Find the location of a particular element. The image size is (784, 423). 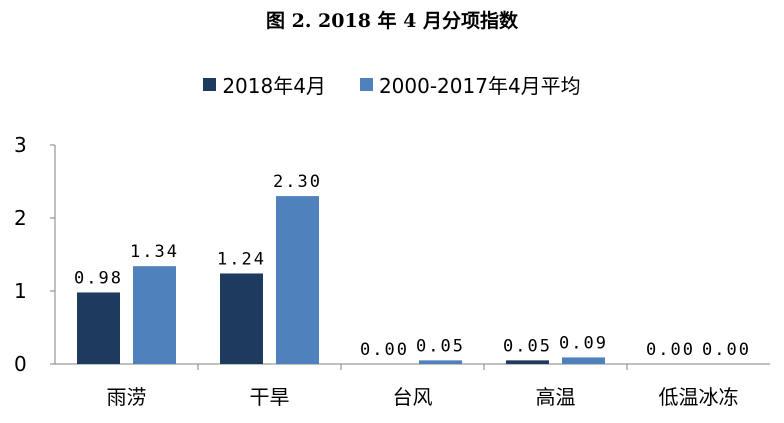

y-tick-label: 3 is located at coordinates (20, 145).